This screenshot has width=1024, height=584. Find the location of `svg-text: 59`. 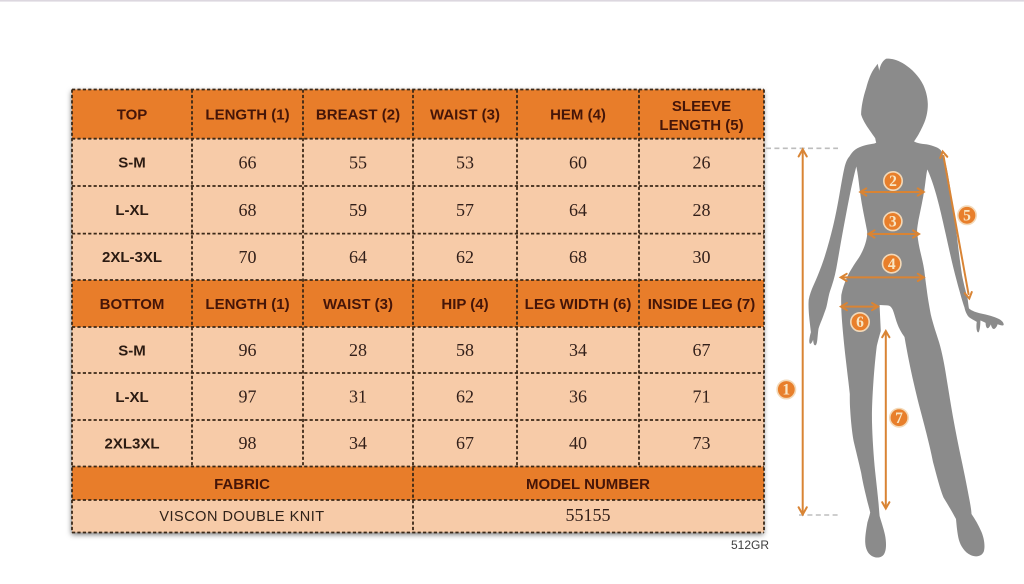

svg-text: 59 is located at coordinates (358, 210).